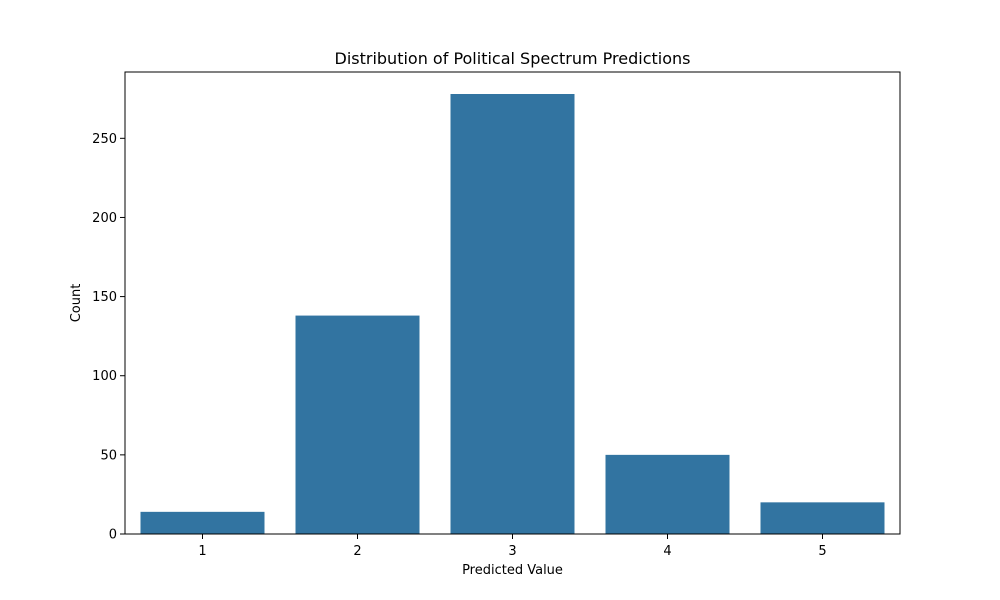  Describe the element at coordinates (113, 535) in the screenshot. I see `y-tick-label-0: 0` at that location.